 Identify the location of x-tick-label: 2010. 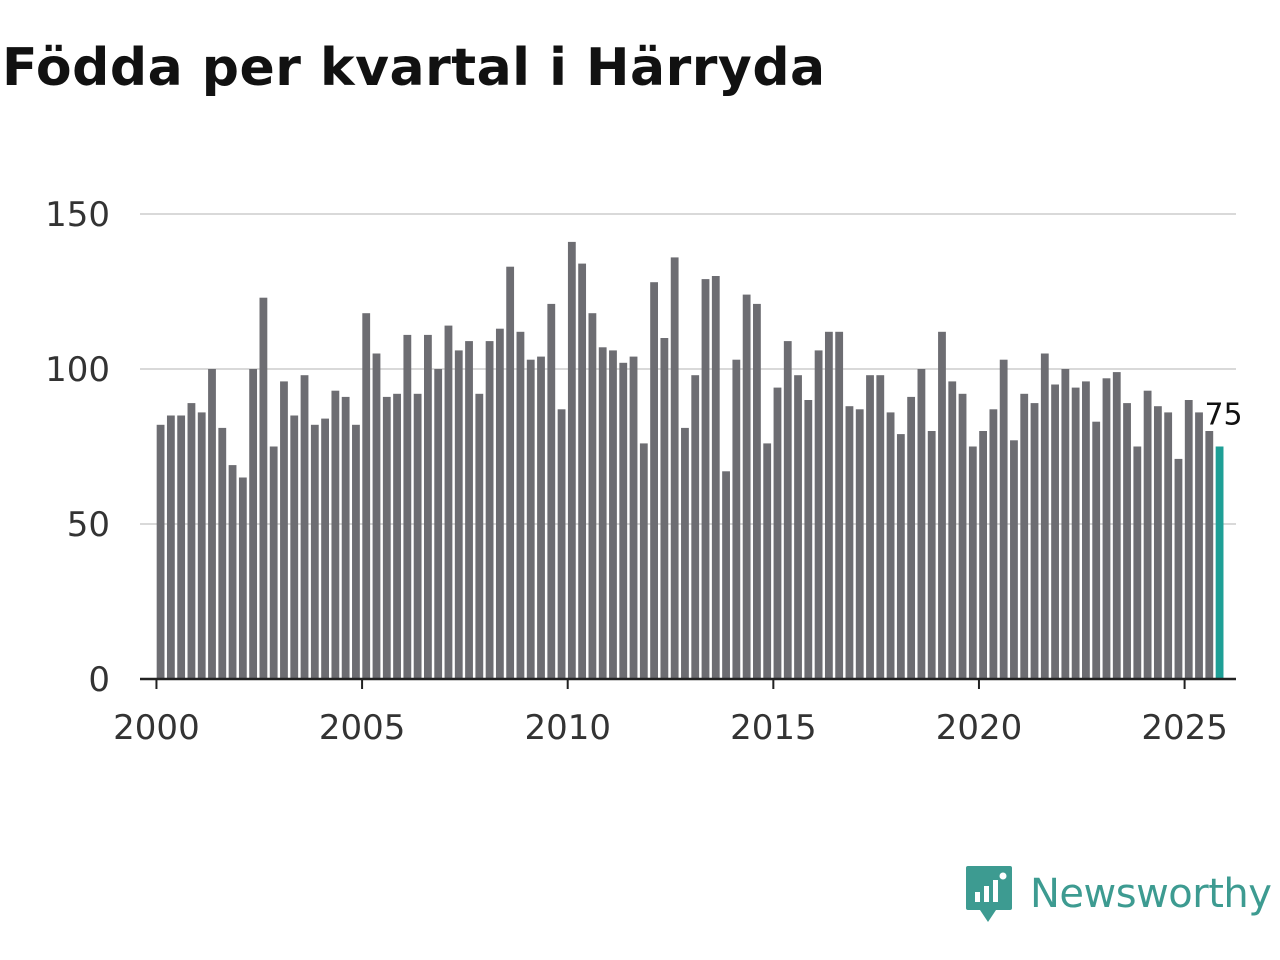
(567, 728).